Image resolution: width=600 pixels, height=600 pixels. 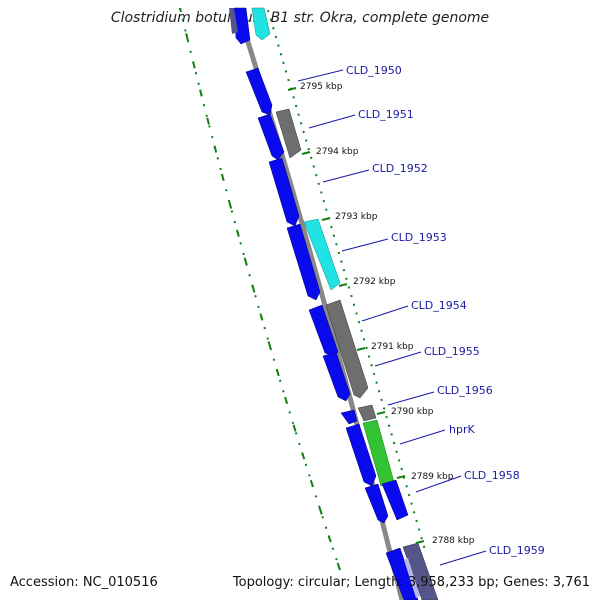 What do you see at coordinates (419, 237) in the screenshot?
I see `gene-label-cld-1953: CLD_1953` at bounding box center [419, 237].